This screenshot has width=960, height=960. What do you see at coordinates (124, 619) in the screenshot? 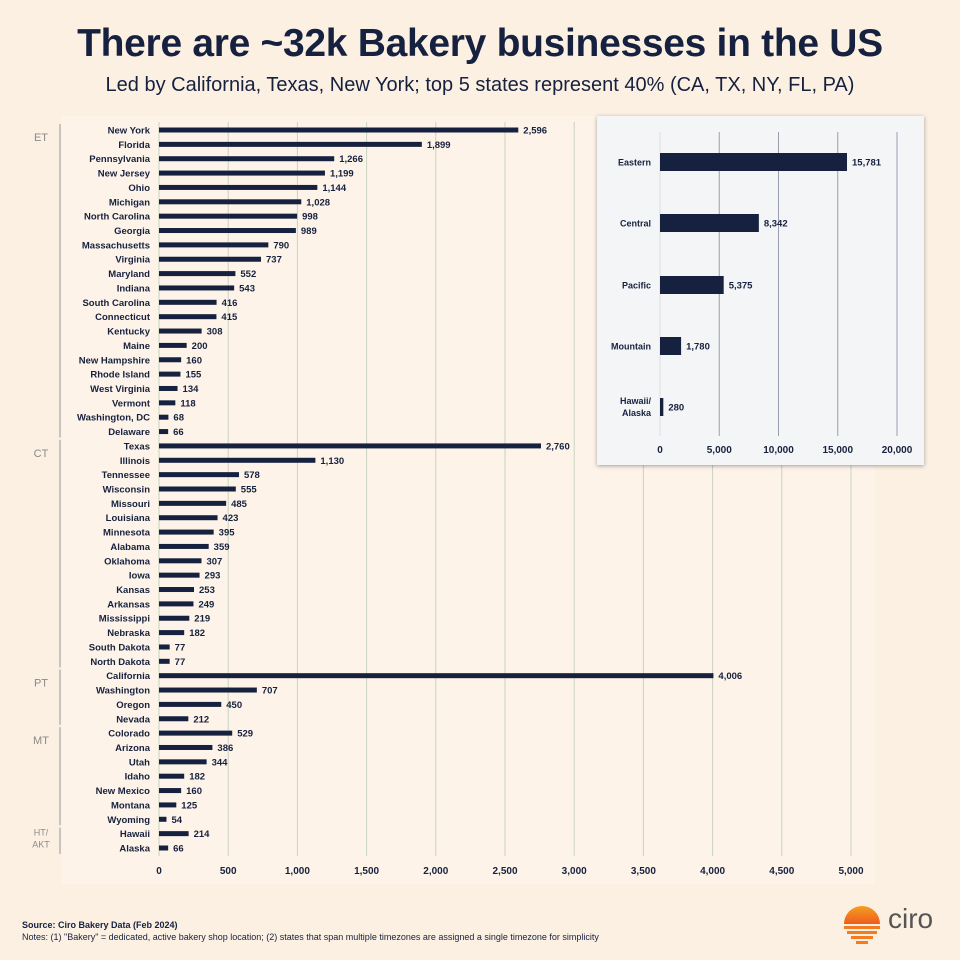
I see `state-label: Mississippi` at bounding box center [124, 619].